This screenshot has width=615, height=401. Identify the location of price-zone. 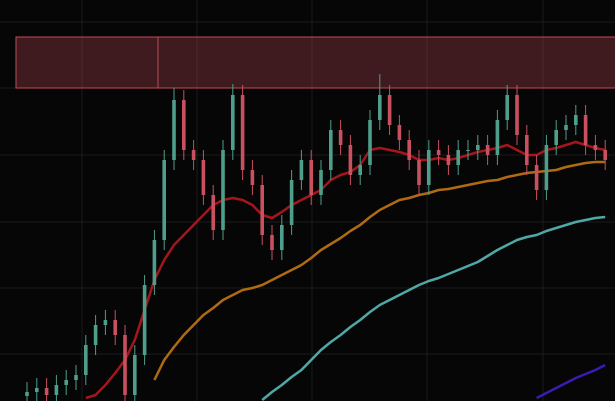
(315, 62).